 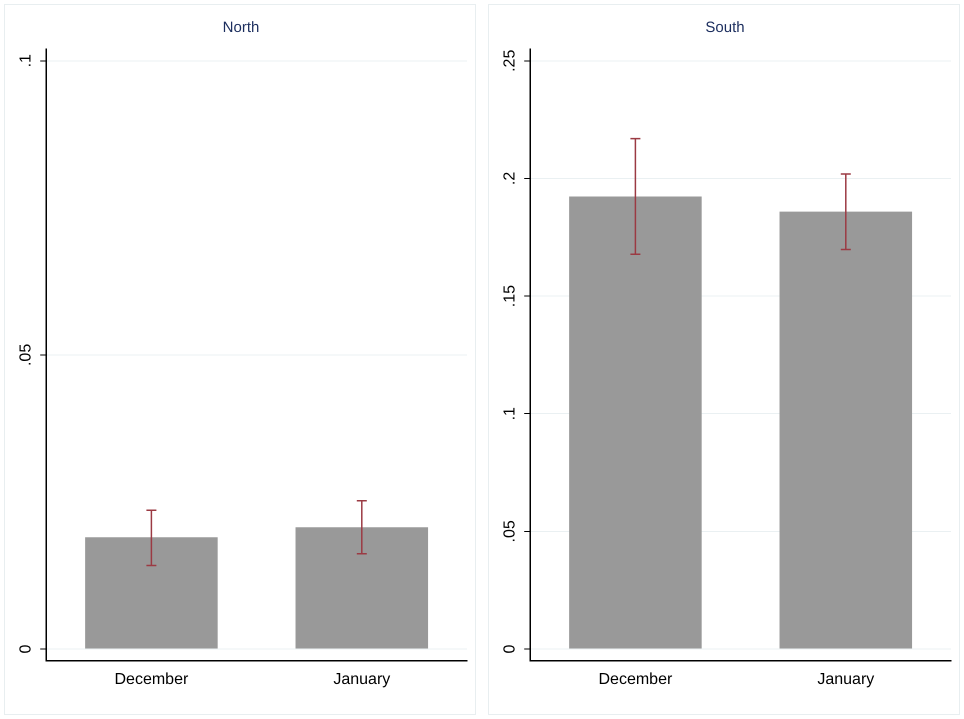 What do you see at coordinates (509, 179) in the screenshot?
I see `y-tick-label: .2` at bounding box center [509, 179].